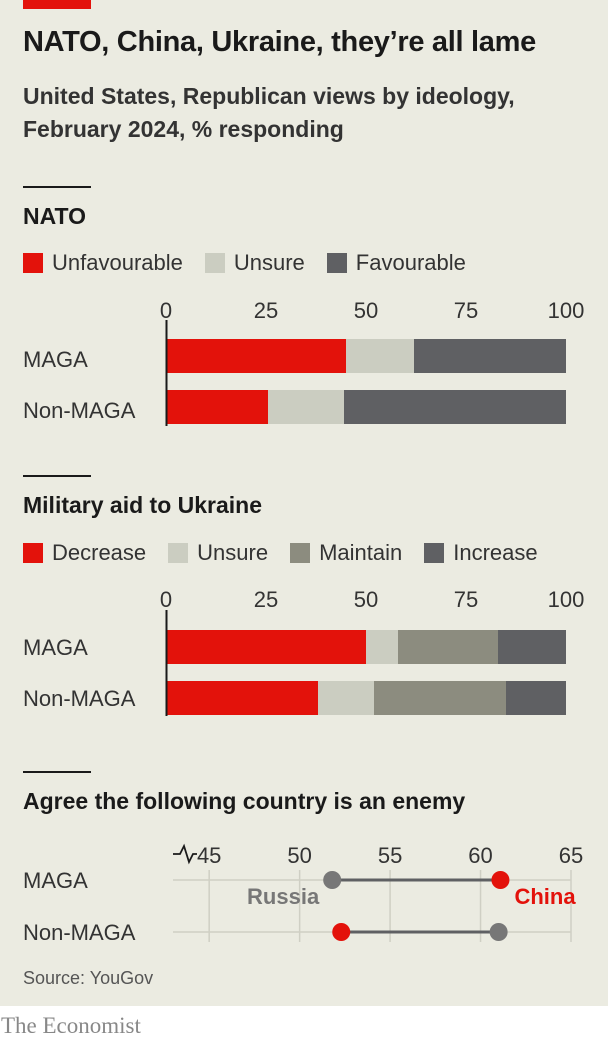  What do you see at coordinates (500, 880) in the screenshot?
I see `point-maga-china` at bounding box center [500, 880].